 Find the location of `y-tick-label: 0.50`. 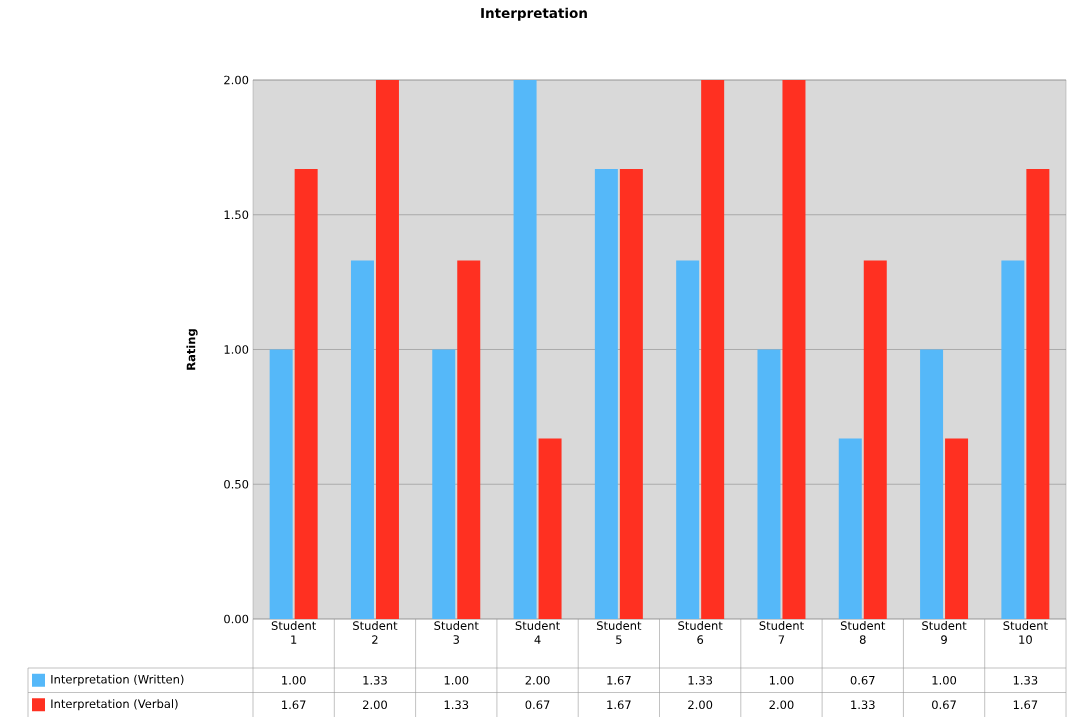

y-tick-label: 0.50 is located at coordinates (236, 484).